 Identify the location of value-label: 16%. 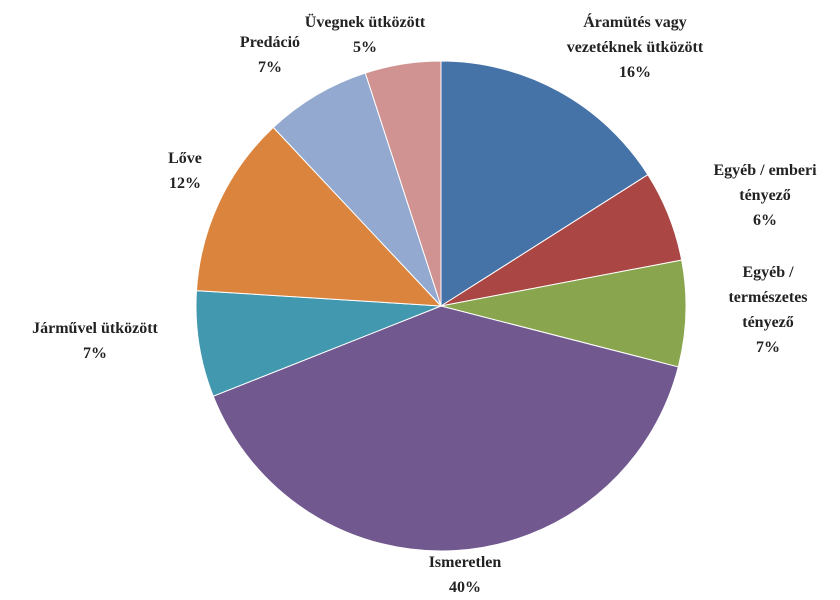
(635, 72).